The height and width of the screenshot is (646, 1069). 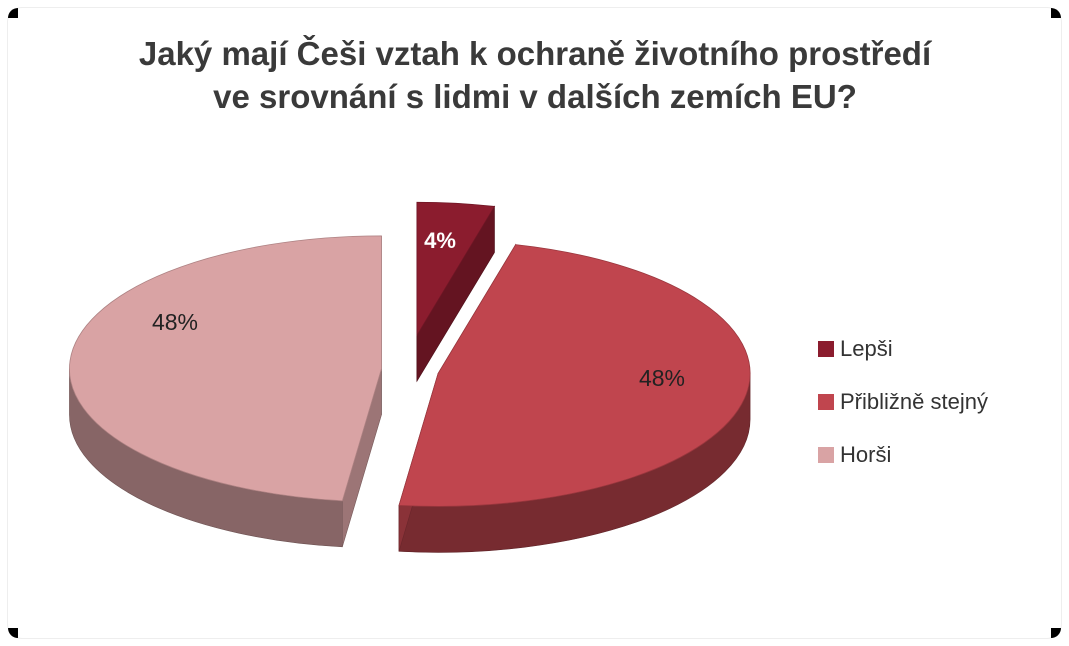 I want to click on legend-item-lepsi: Lepši, so click(x=903, y=349).